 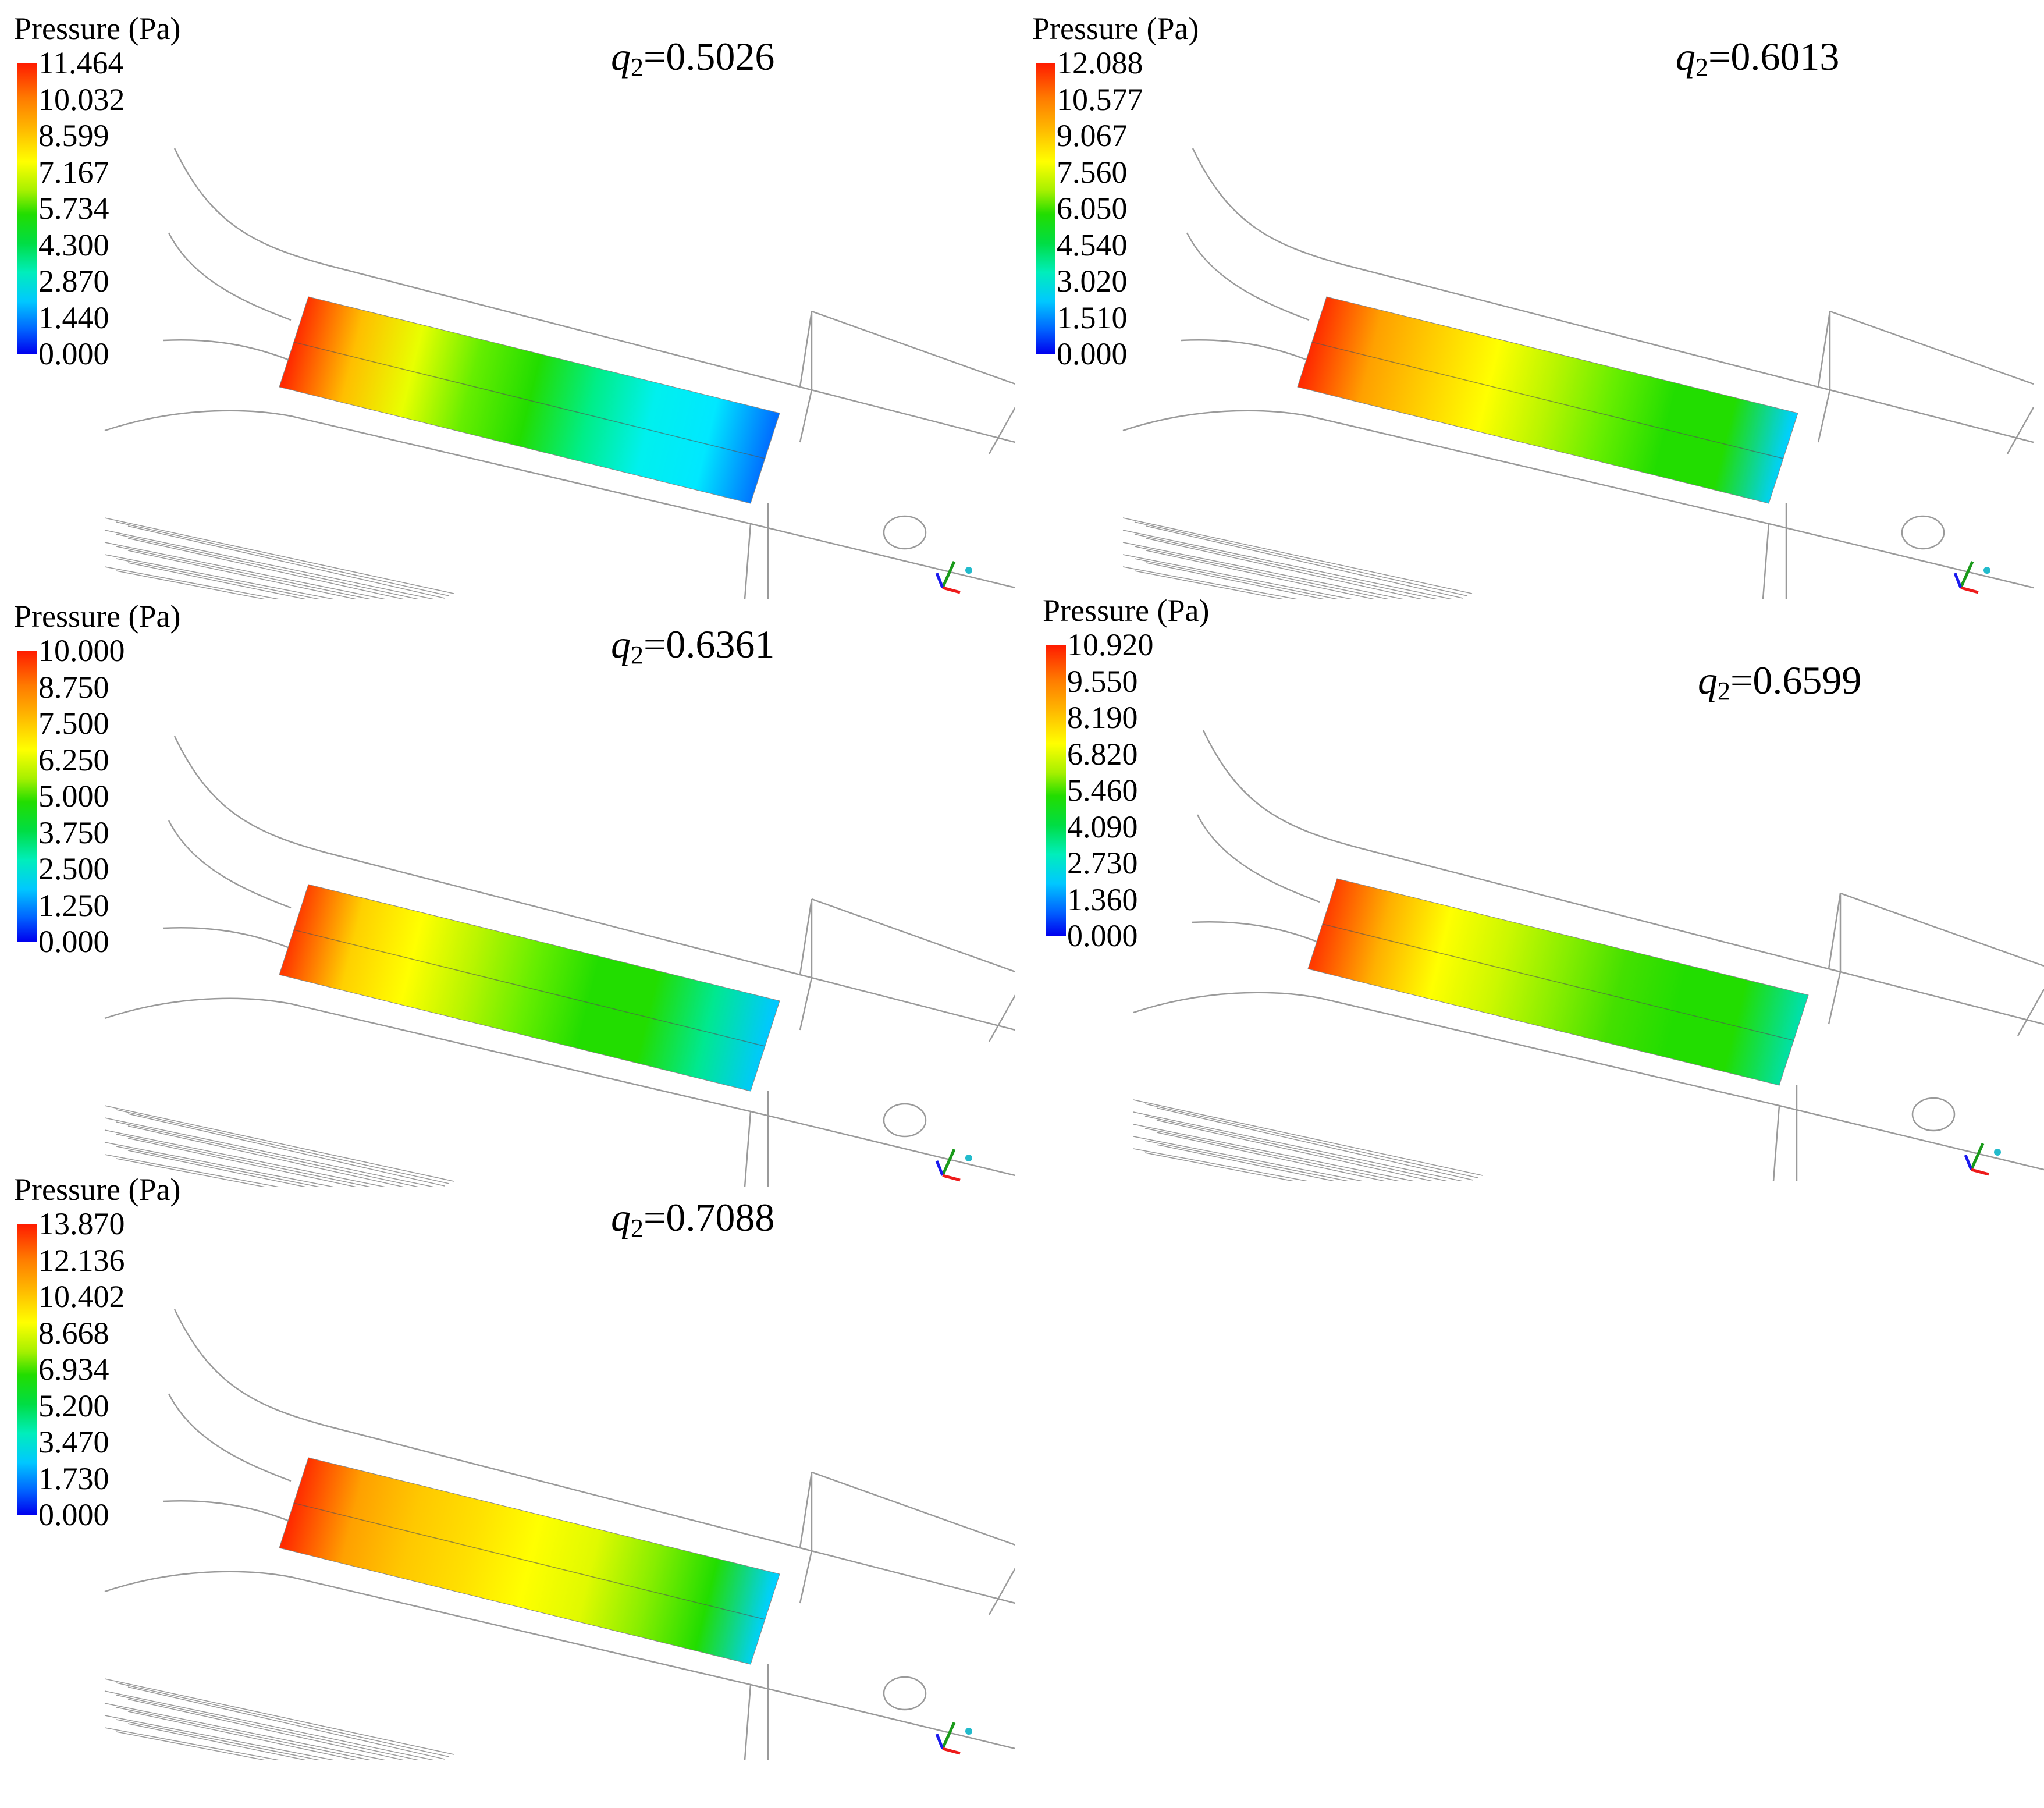 I want to click on tick-label: 10.402, so click(x=81, y=1296).